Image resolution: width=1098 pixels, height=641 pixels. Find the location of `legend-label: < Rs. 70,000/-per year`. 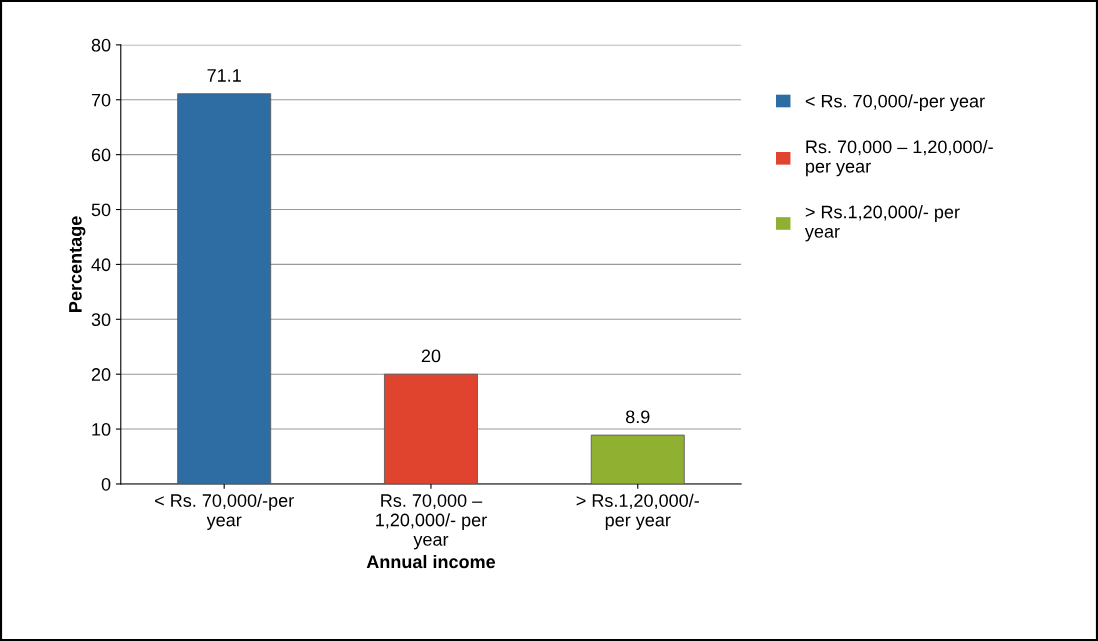

legend-label: < Rs. 70,000/-per year is located at coordinates (895, 103).